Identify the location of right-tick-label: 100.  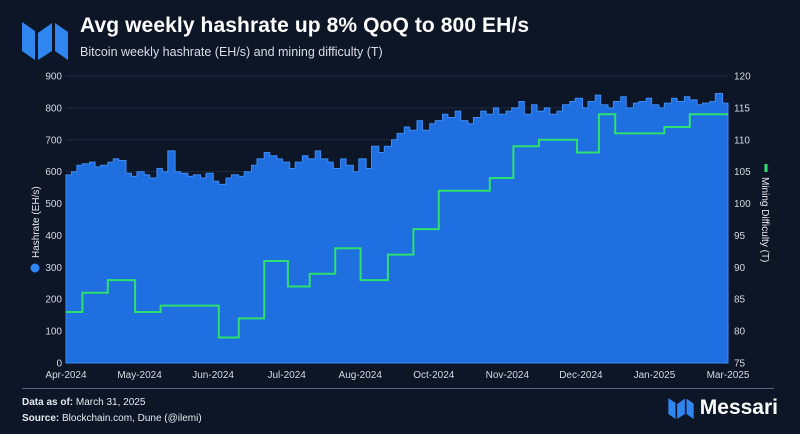
(742, 204).